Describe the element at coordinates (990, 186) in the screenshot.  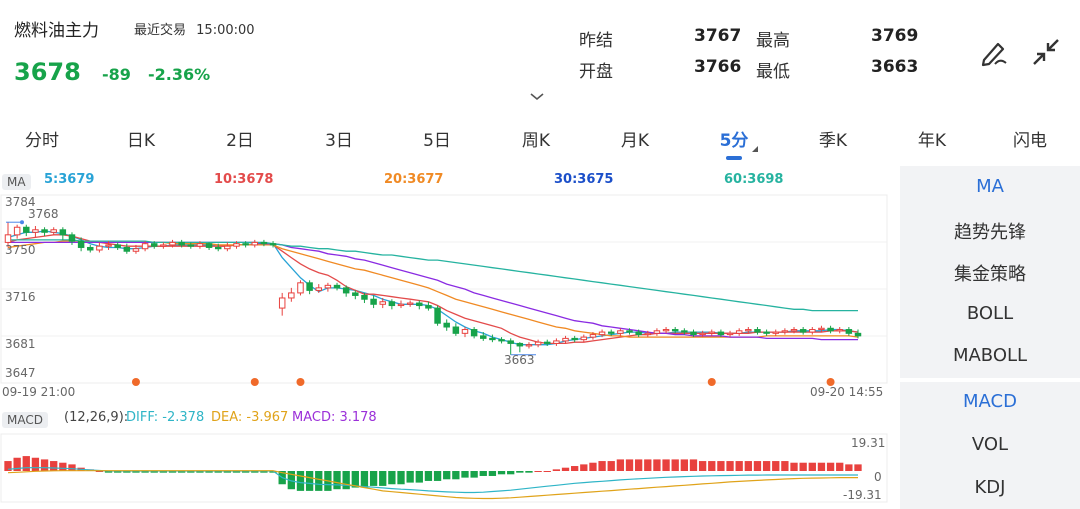
I see `indicator-ma: MA` at that location.